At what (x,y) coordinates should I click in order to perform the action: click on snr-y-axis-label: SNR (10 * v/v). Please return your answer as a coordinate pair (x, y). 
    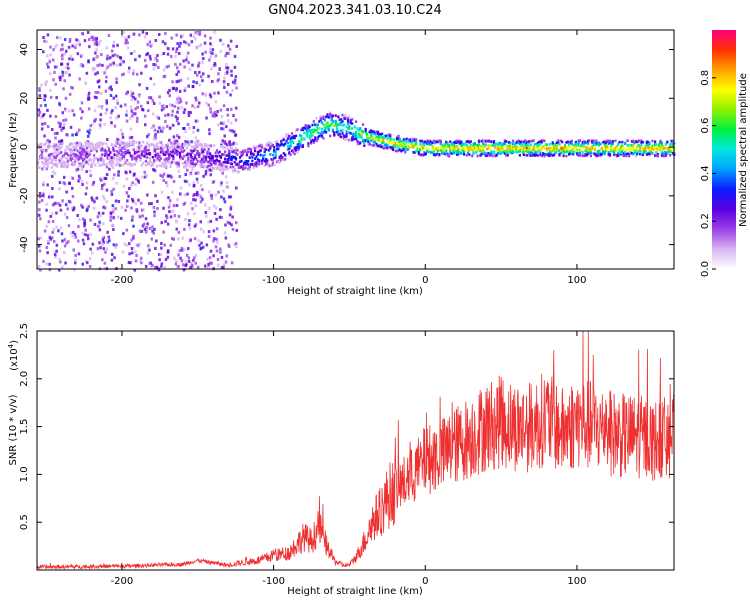
    Looking at the image, I should click on (13, 429).